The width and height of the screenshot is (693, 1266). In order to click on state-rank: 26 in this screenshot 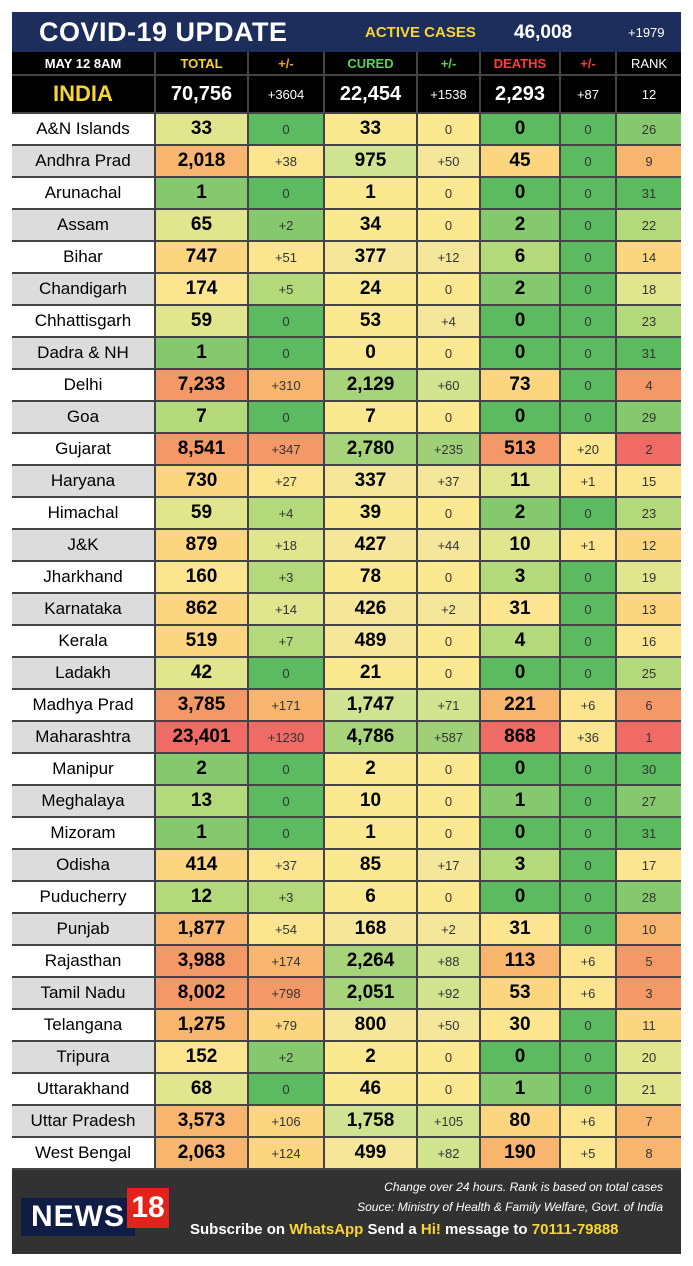, I will do `click(649, 130)`.